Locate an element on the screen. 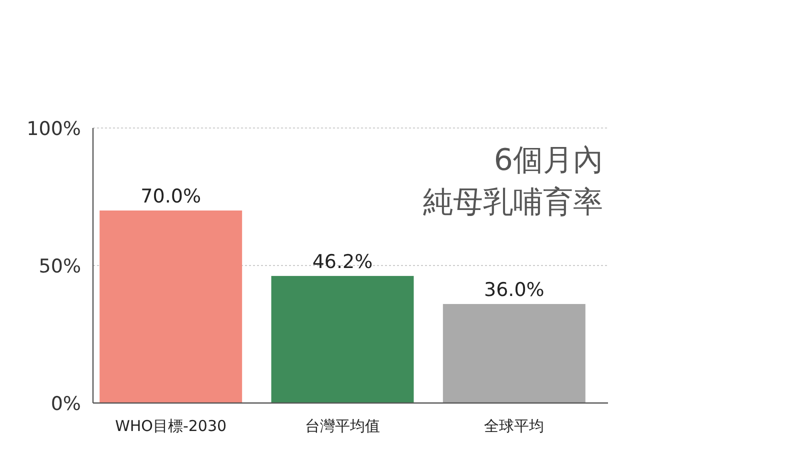  y-tick-label: 100% is located at coordinates (53, 129).